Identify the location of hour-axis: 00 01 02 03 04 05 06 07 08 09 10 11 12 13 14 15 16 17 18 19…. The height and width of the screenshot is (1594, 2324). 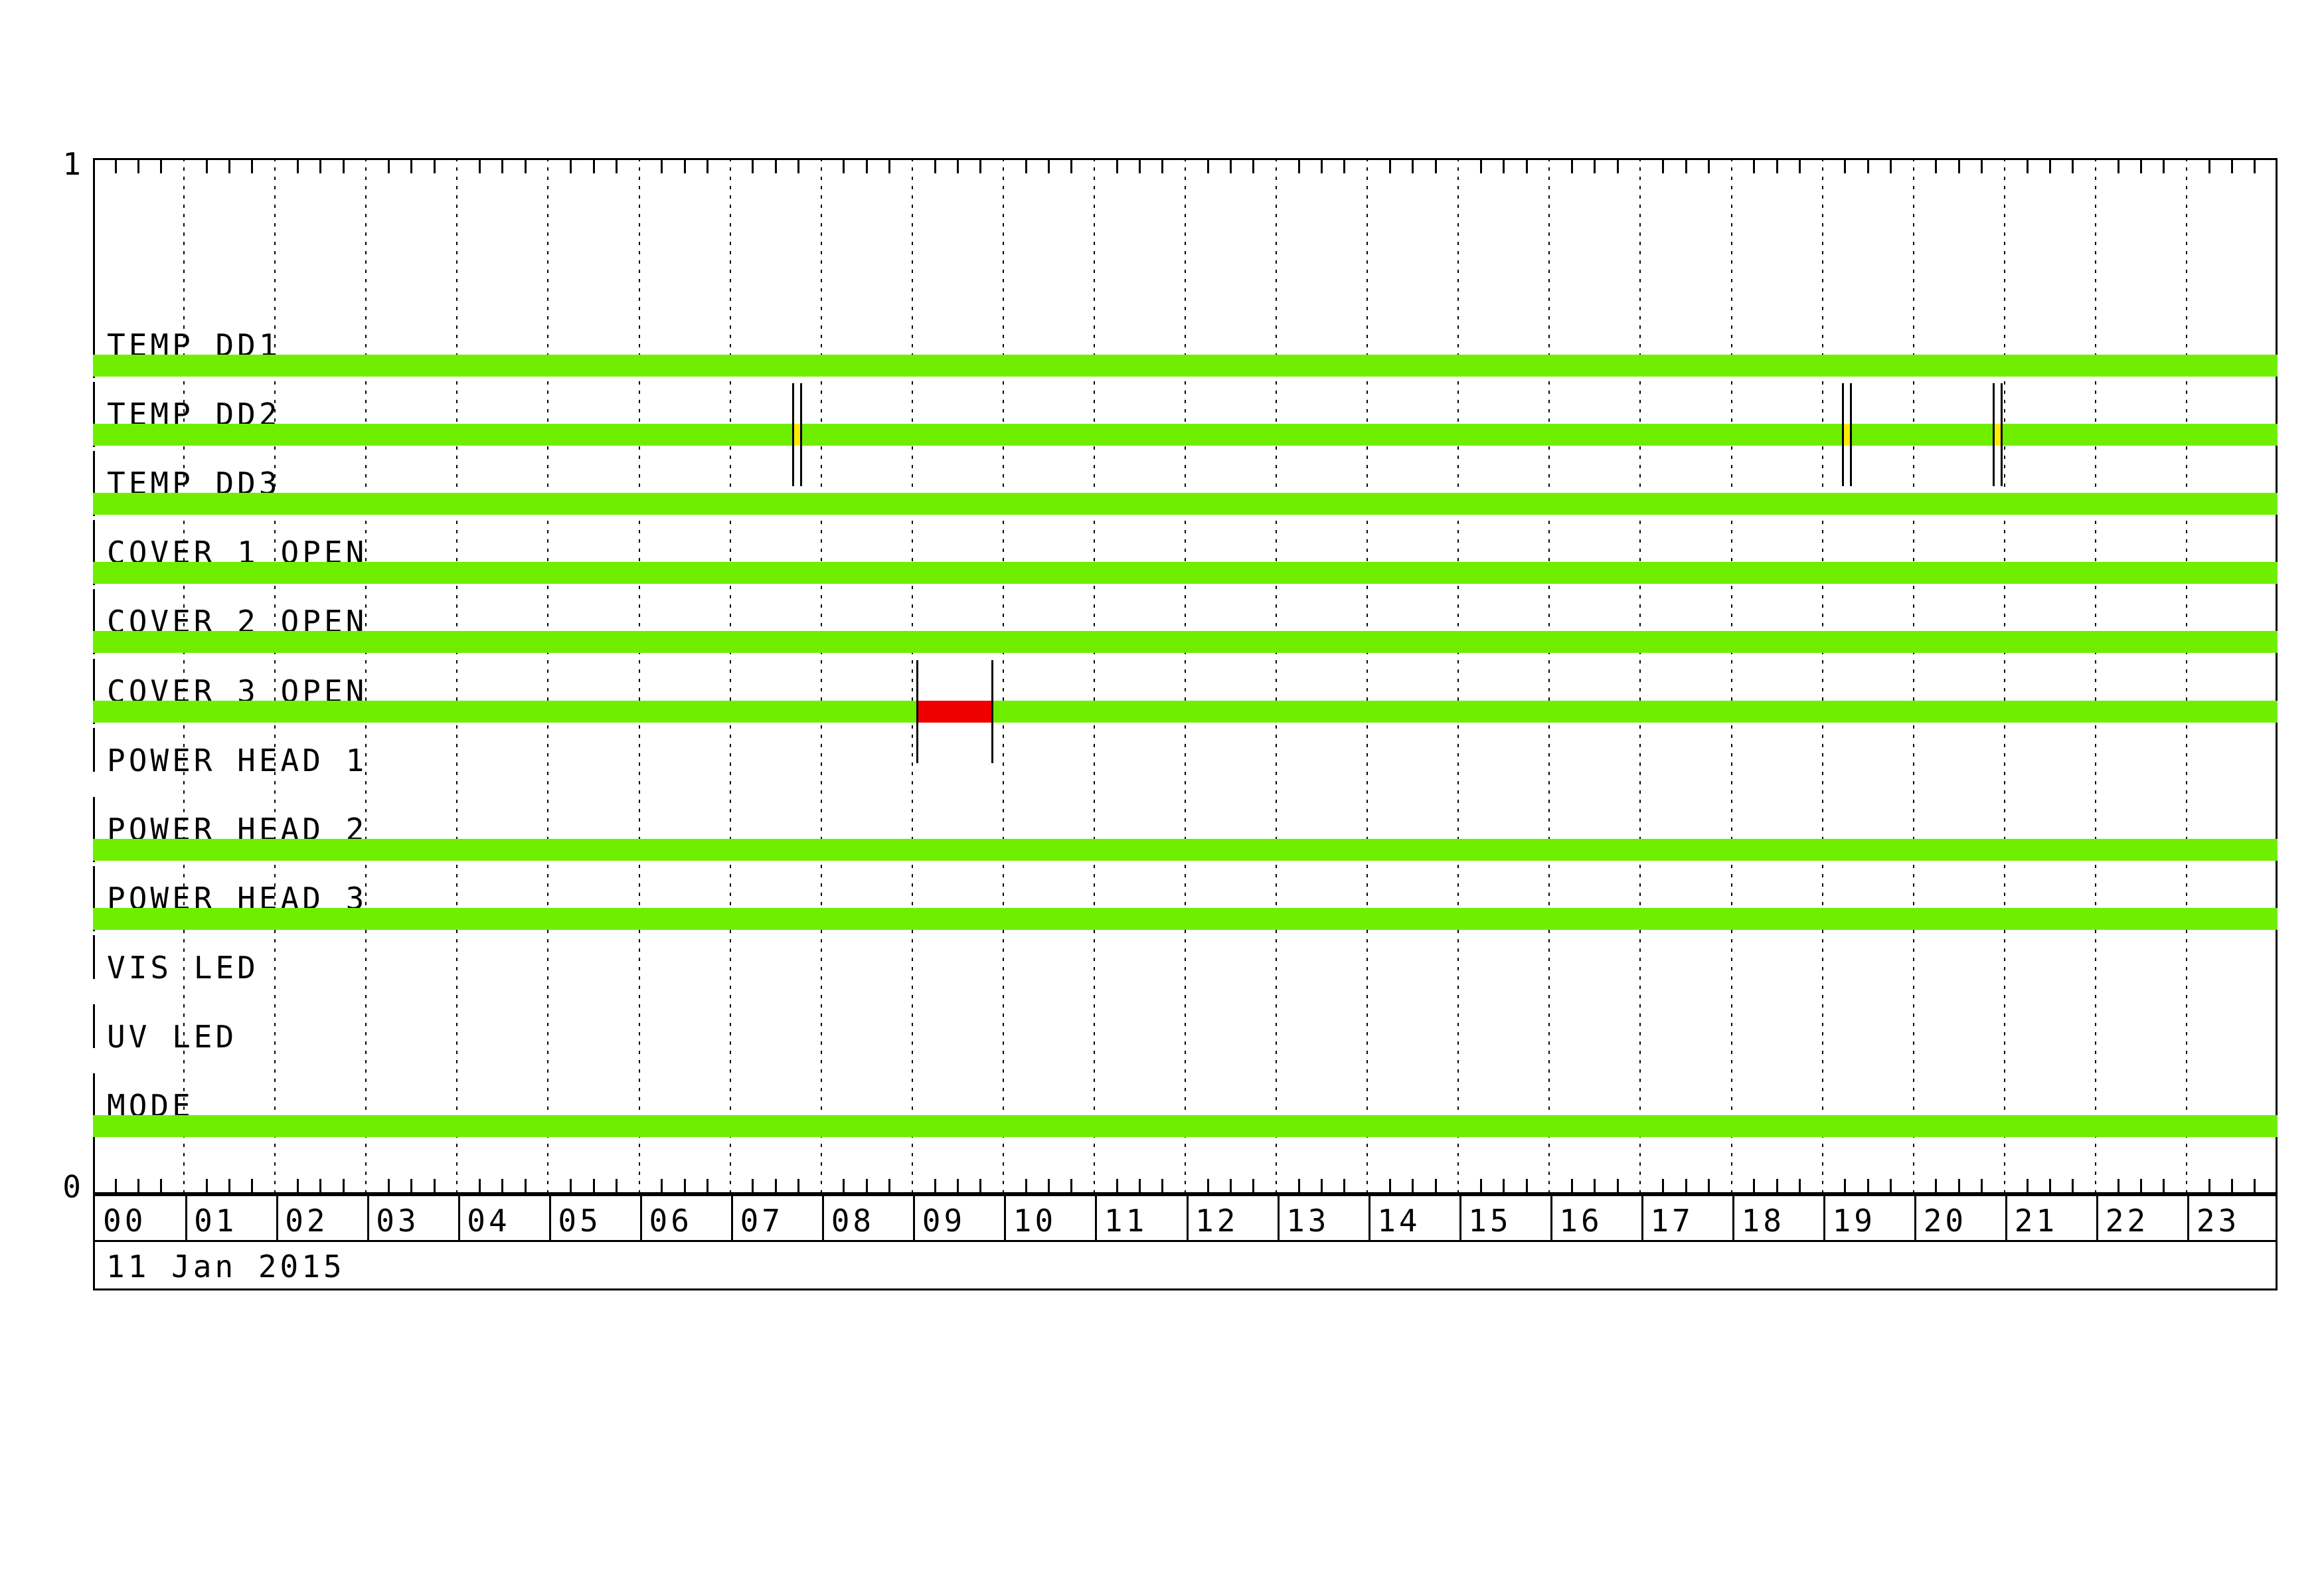
(1186, 1218).